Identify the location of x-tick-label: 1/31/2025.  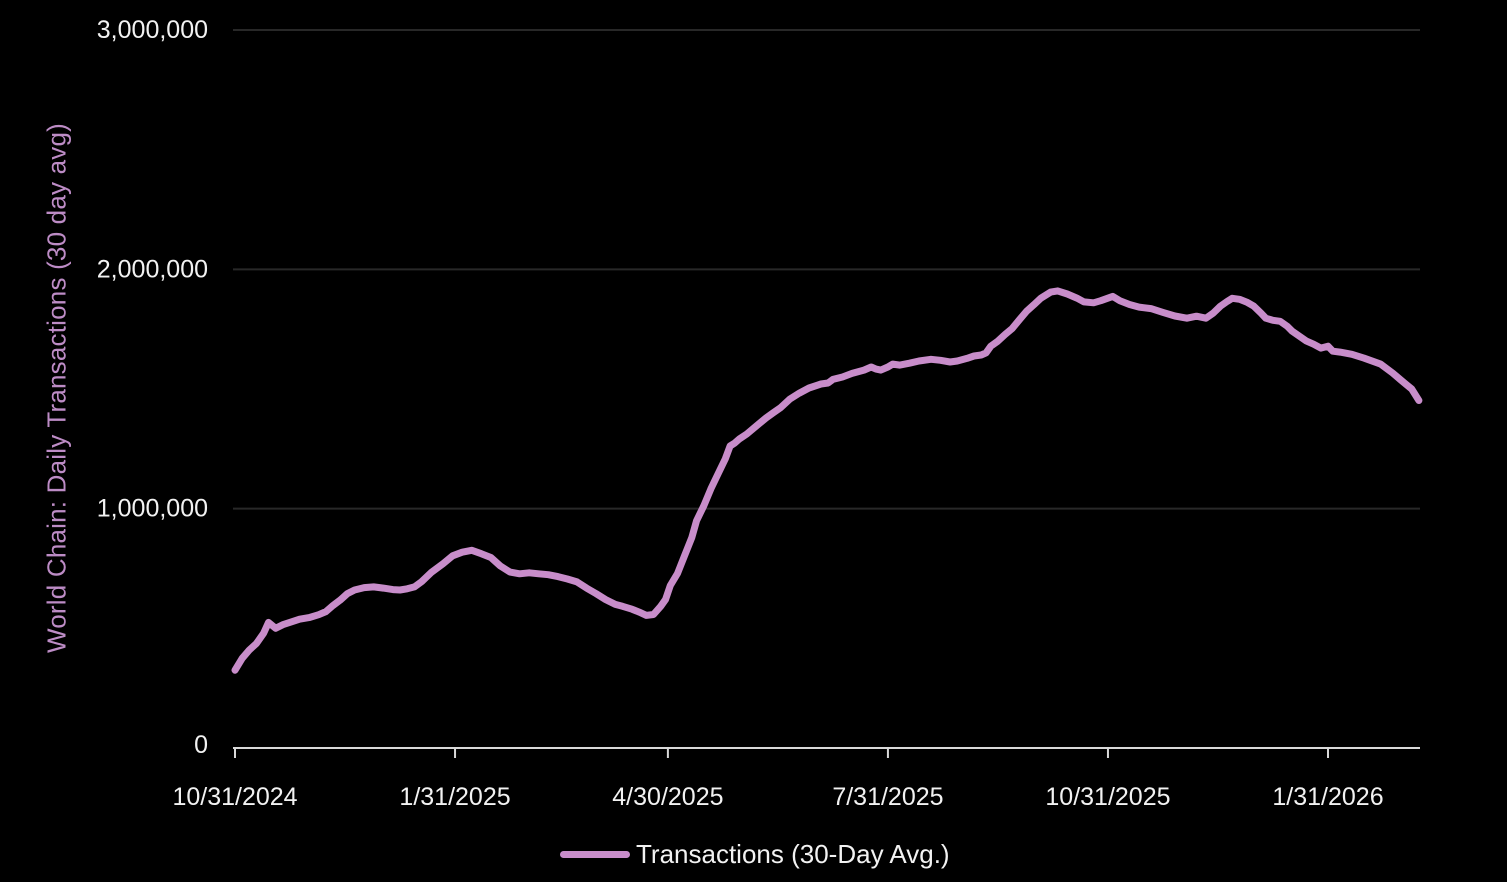
(454, 797).